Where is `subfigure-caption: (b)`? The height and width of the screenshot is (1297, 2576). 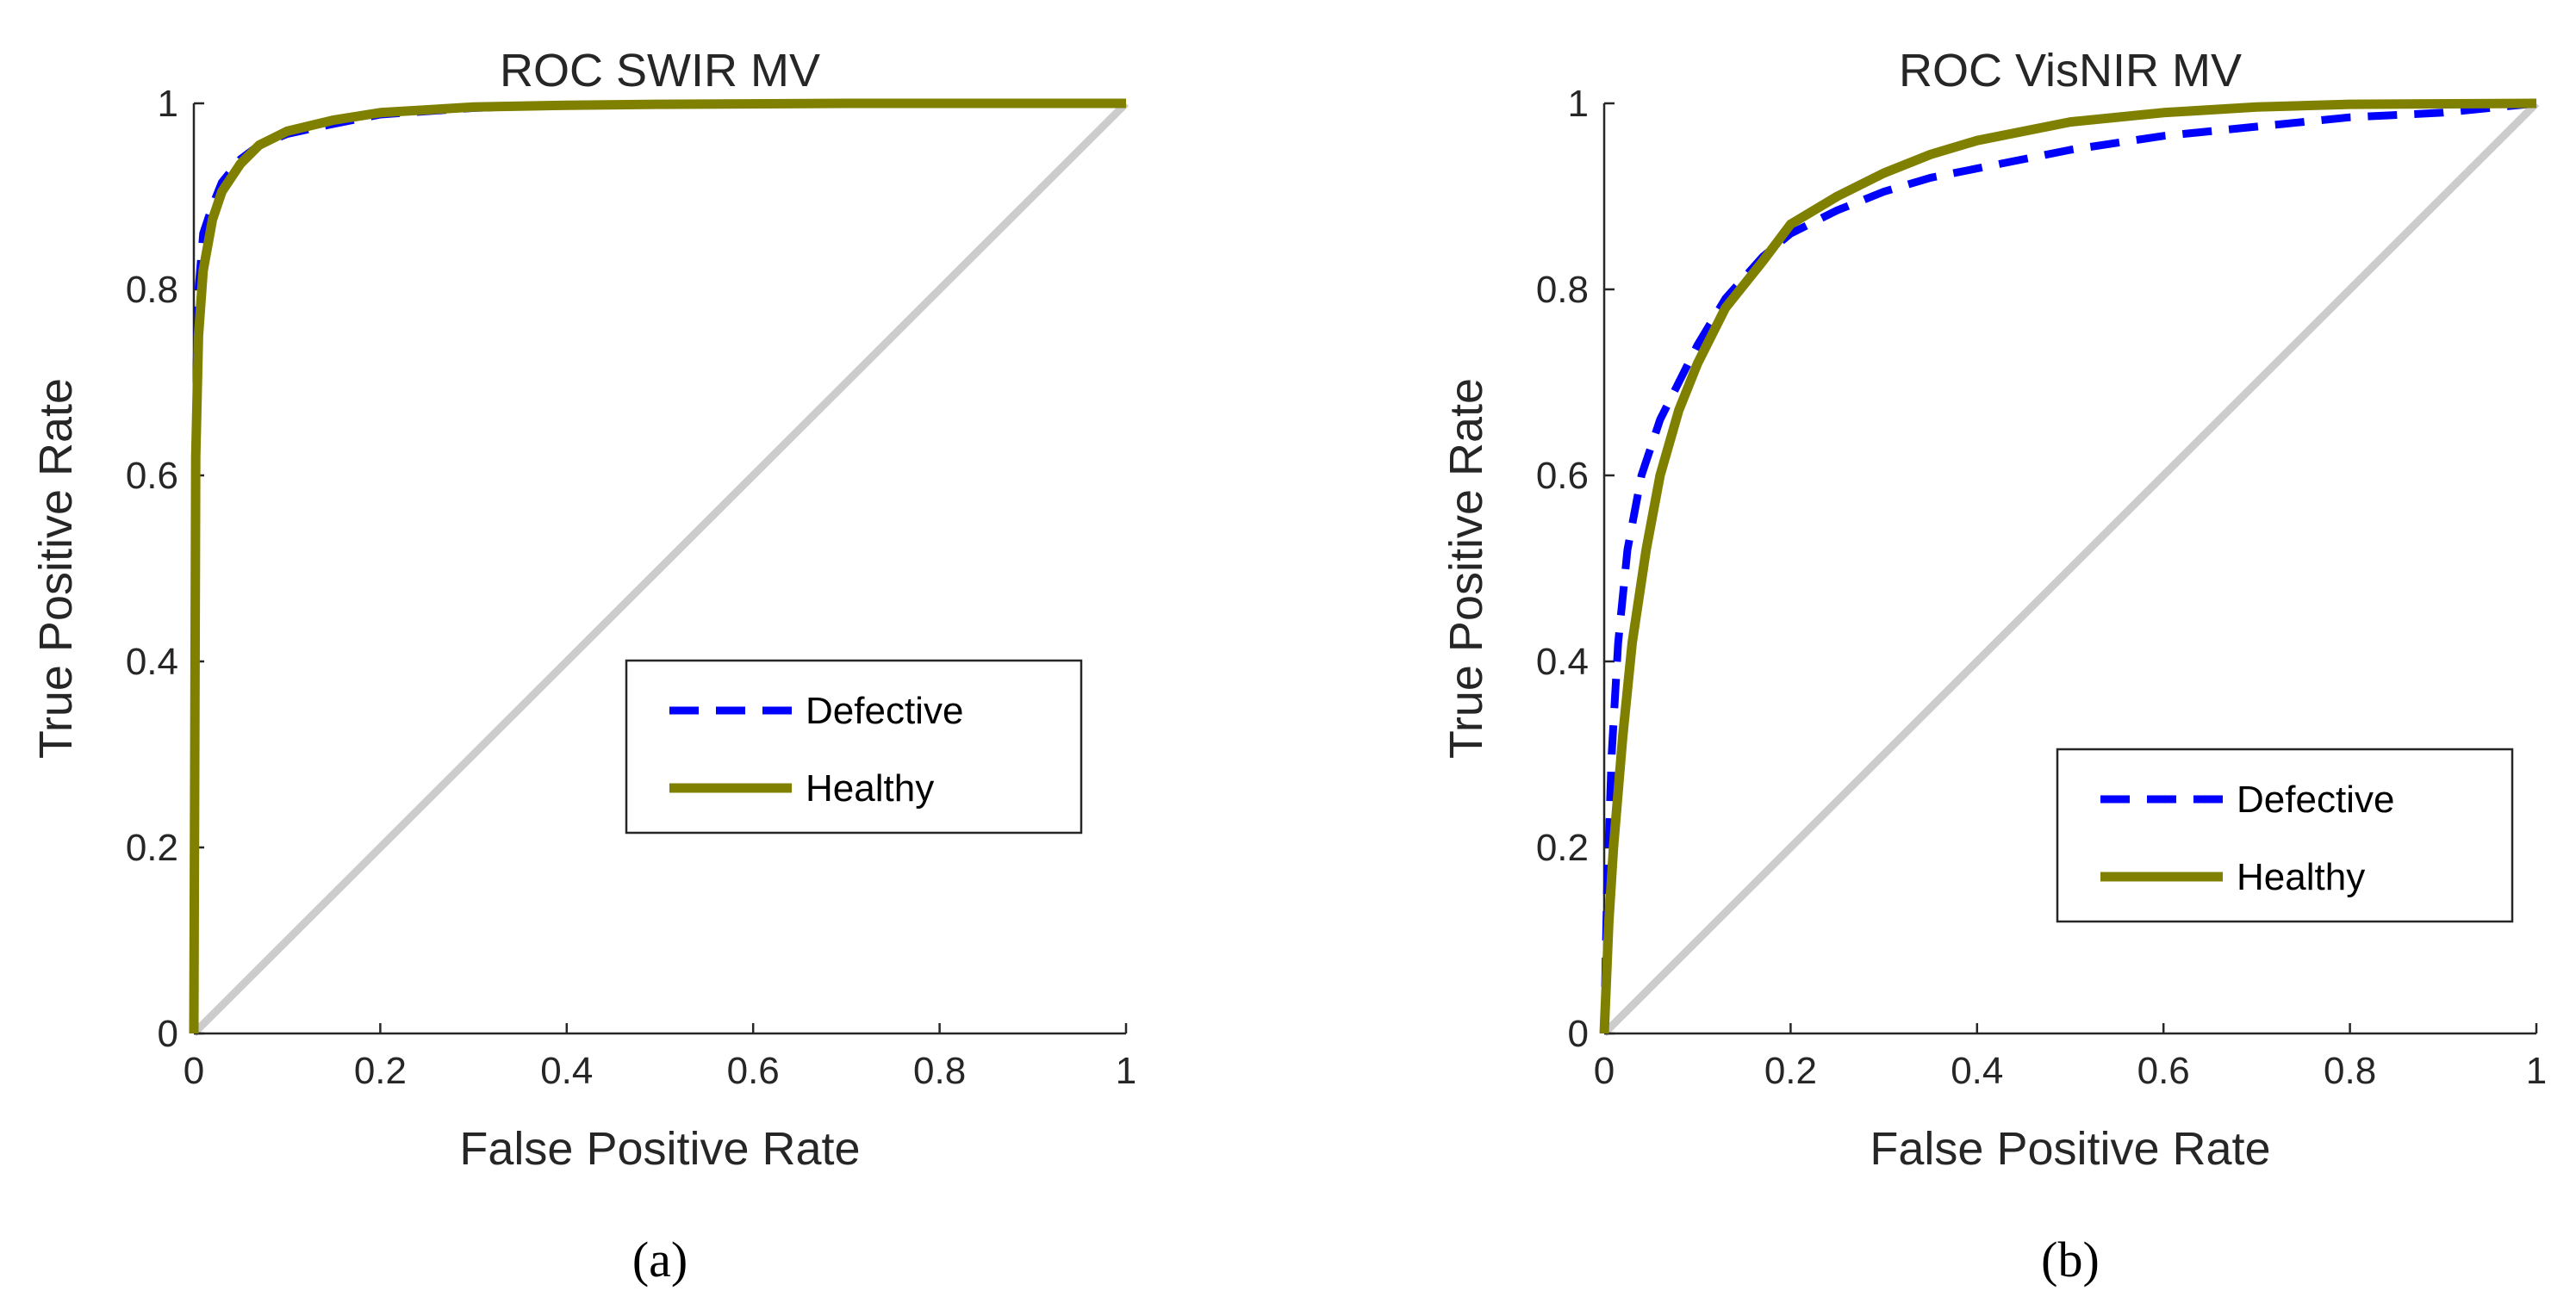 subfigure-caption: (b) is located at coordinates (2071, 1260).